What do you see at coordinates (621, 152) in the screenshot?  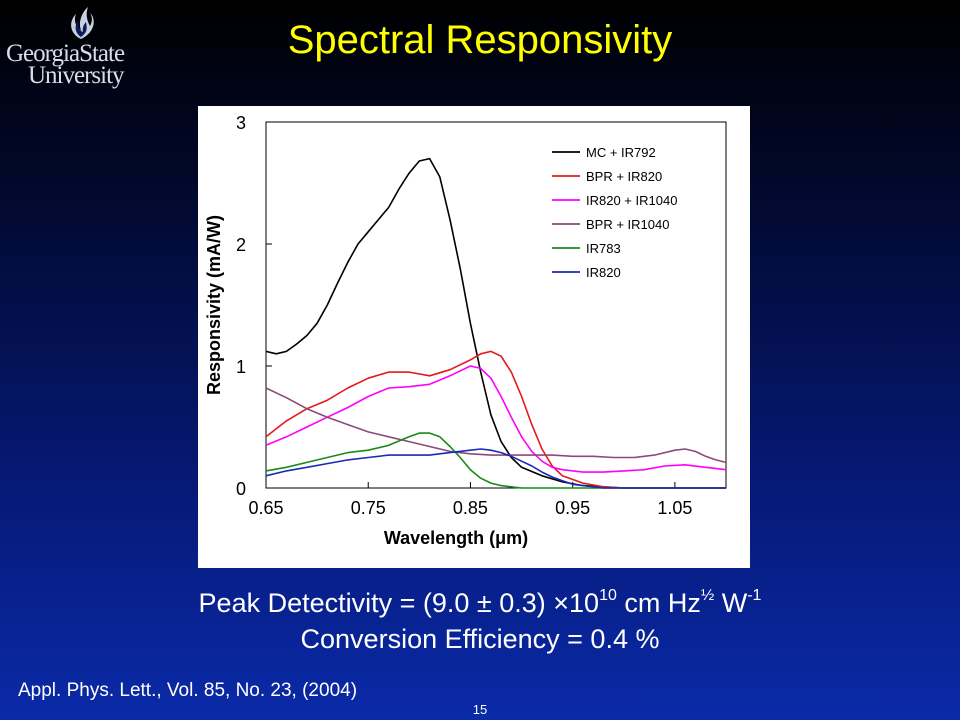 I see `legend-label: MC + IR792` at bounding box center [621, 152].